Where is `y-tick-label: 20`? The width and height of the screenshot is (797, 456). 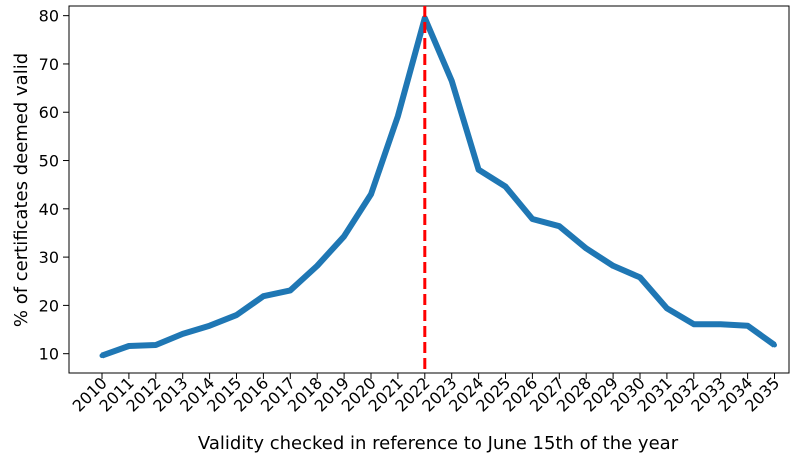 y-tick-label: 20 is located at coordinates (49, 305).